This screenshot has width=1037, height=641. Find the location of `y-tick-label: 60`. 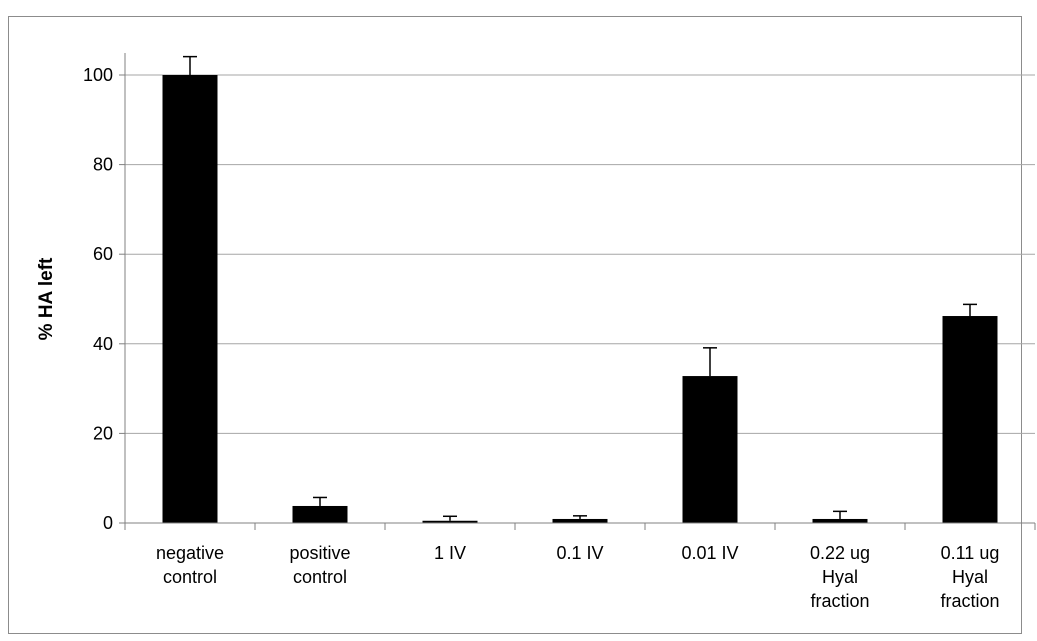

y-tick-label: 60 is located at coordinates (103, 254).